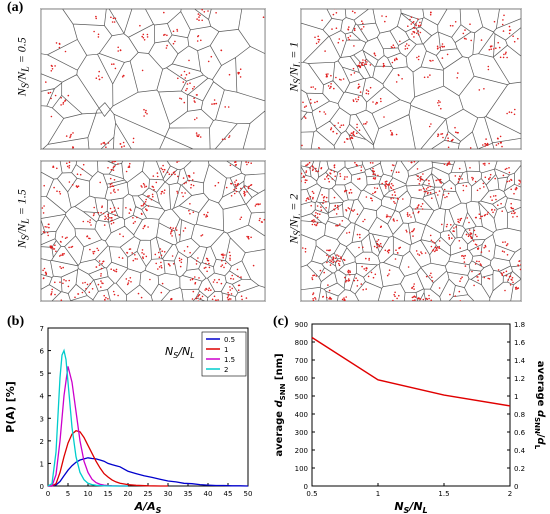  Describe the element at coordinates (516, 397) in the screenshot. I see `y-tick-label-right: 1` at that location.